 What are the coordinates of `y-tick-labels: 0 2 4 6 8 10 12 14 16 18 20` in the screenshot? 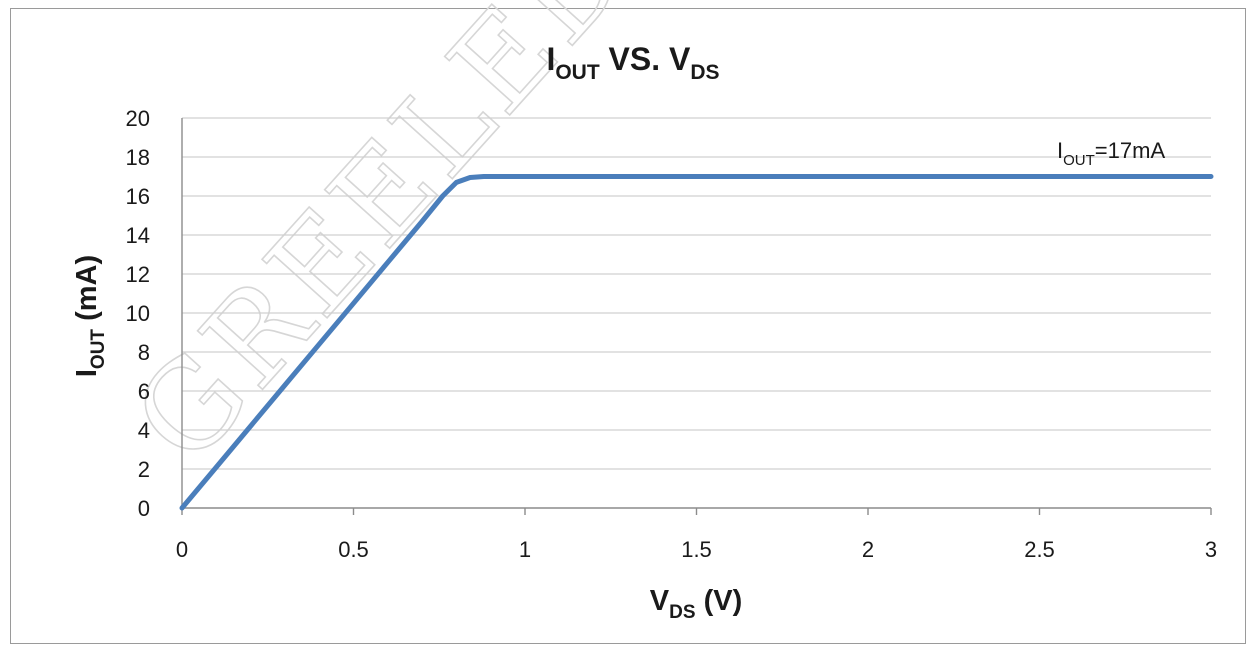 It's located at (138, 313).